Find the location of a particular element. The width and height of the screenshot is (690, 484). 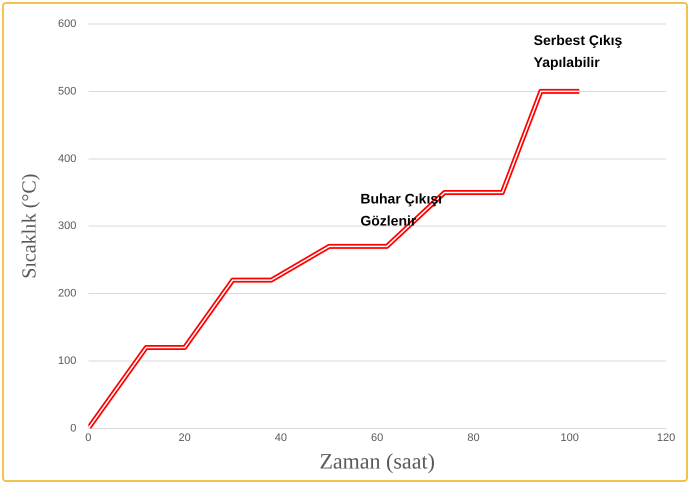

x-tick-label: 40 is located at coordinates (281, 438).